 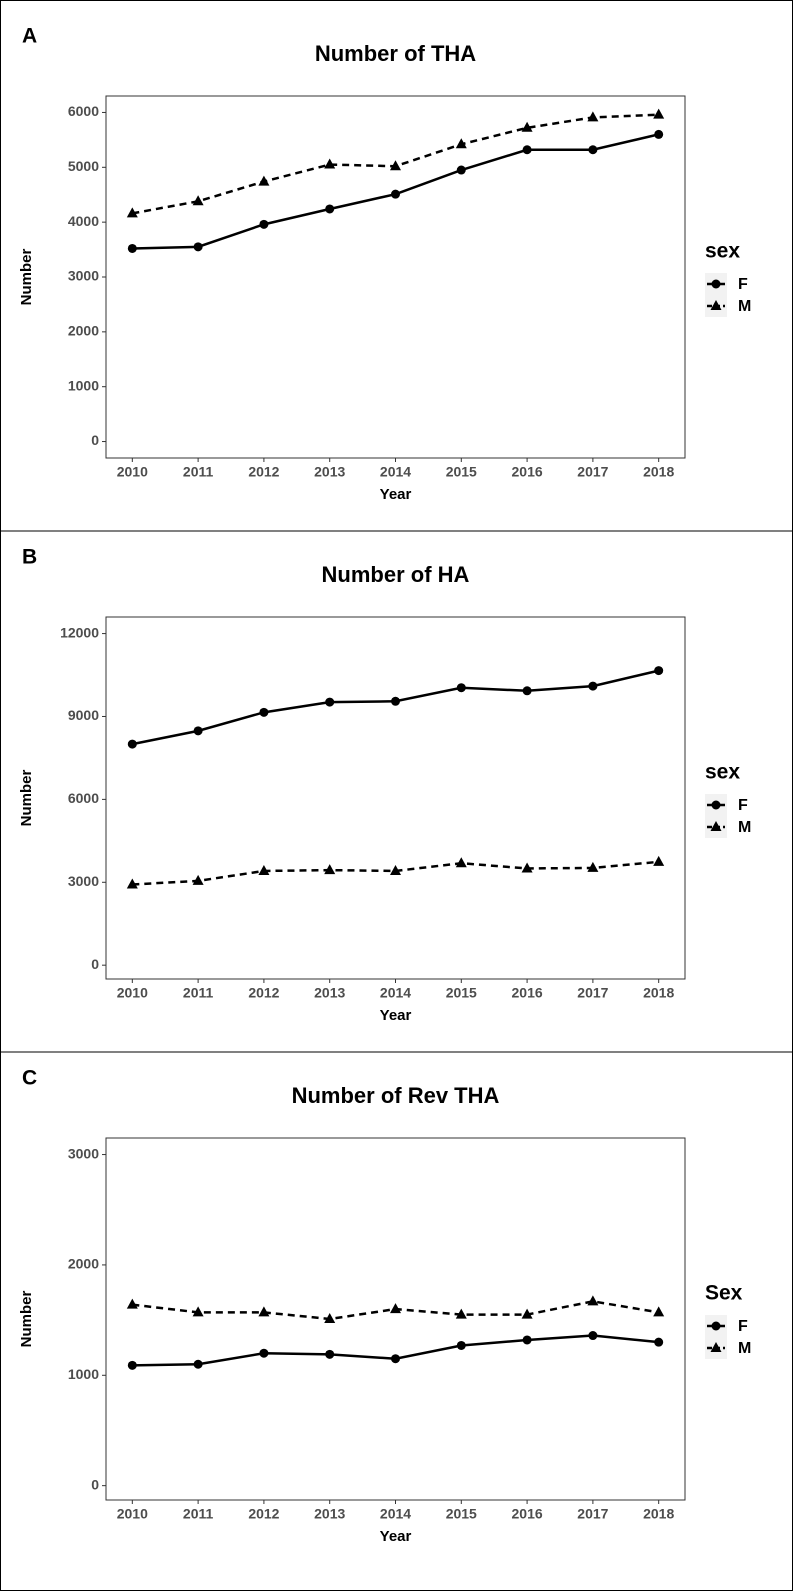 What do you see at coordinates (29, 557) in the screenshot?
I see `panel-label: B` at bounding box center [29, 557].